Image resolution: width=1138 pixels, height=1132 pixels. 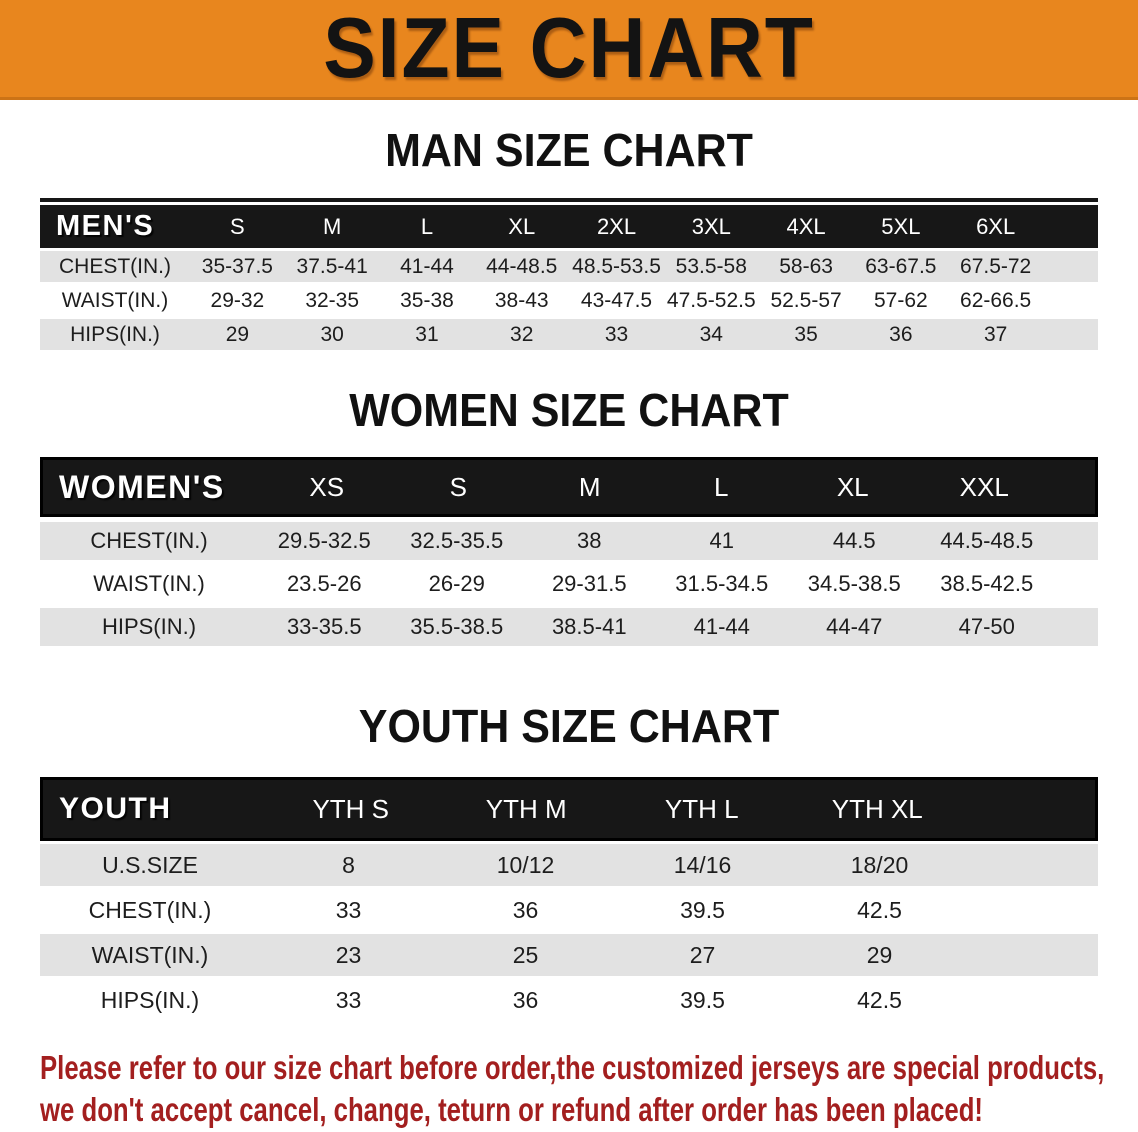 I want to click on row-label: U.S.SIZE, so click(x=150, y=864).